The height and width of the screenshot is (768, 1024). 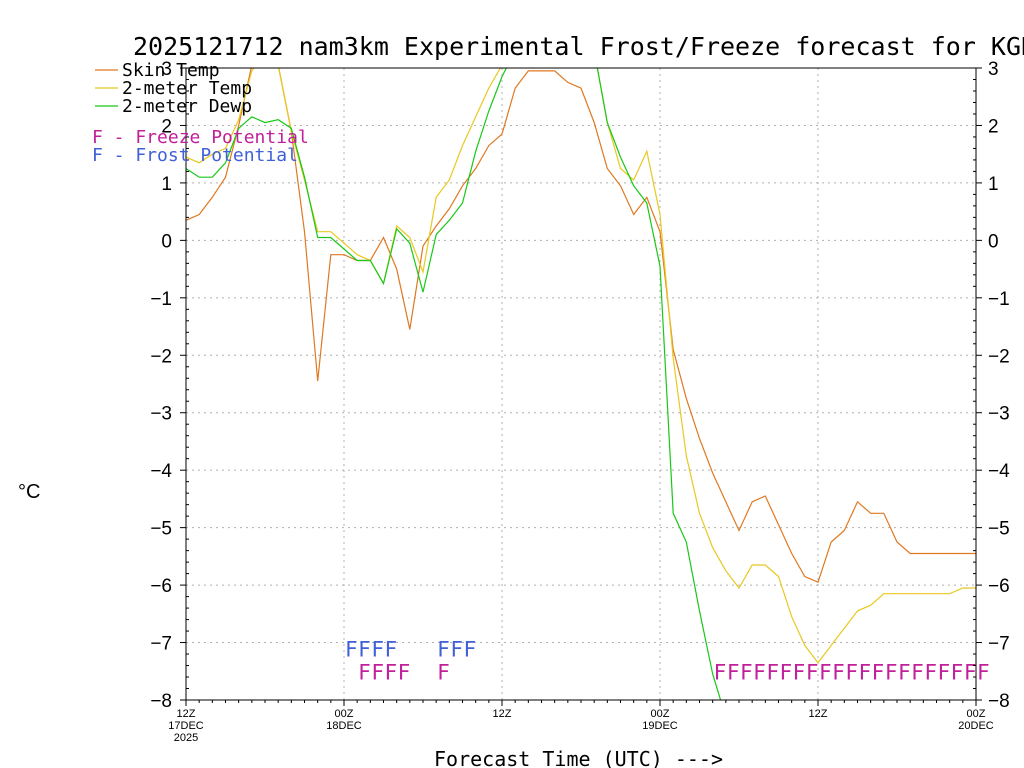 What do you see at coordinates (186, 726) in the screenshot?
I see `x-tick-label: 17DEC` at bounding box center [186, 726].